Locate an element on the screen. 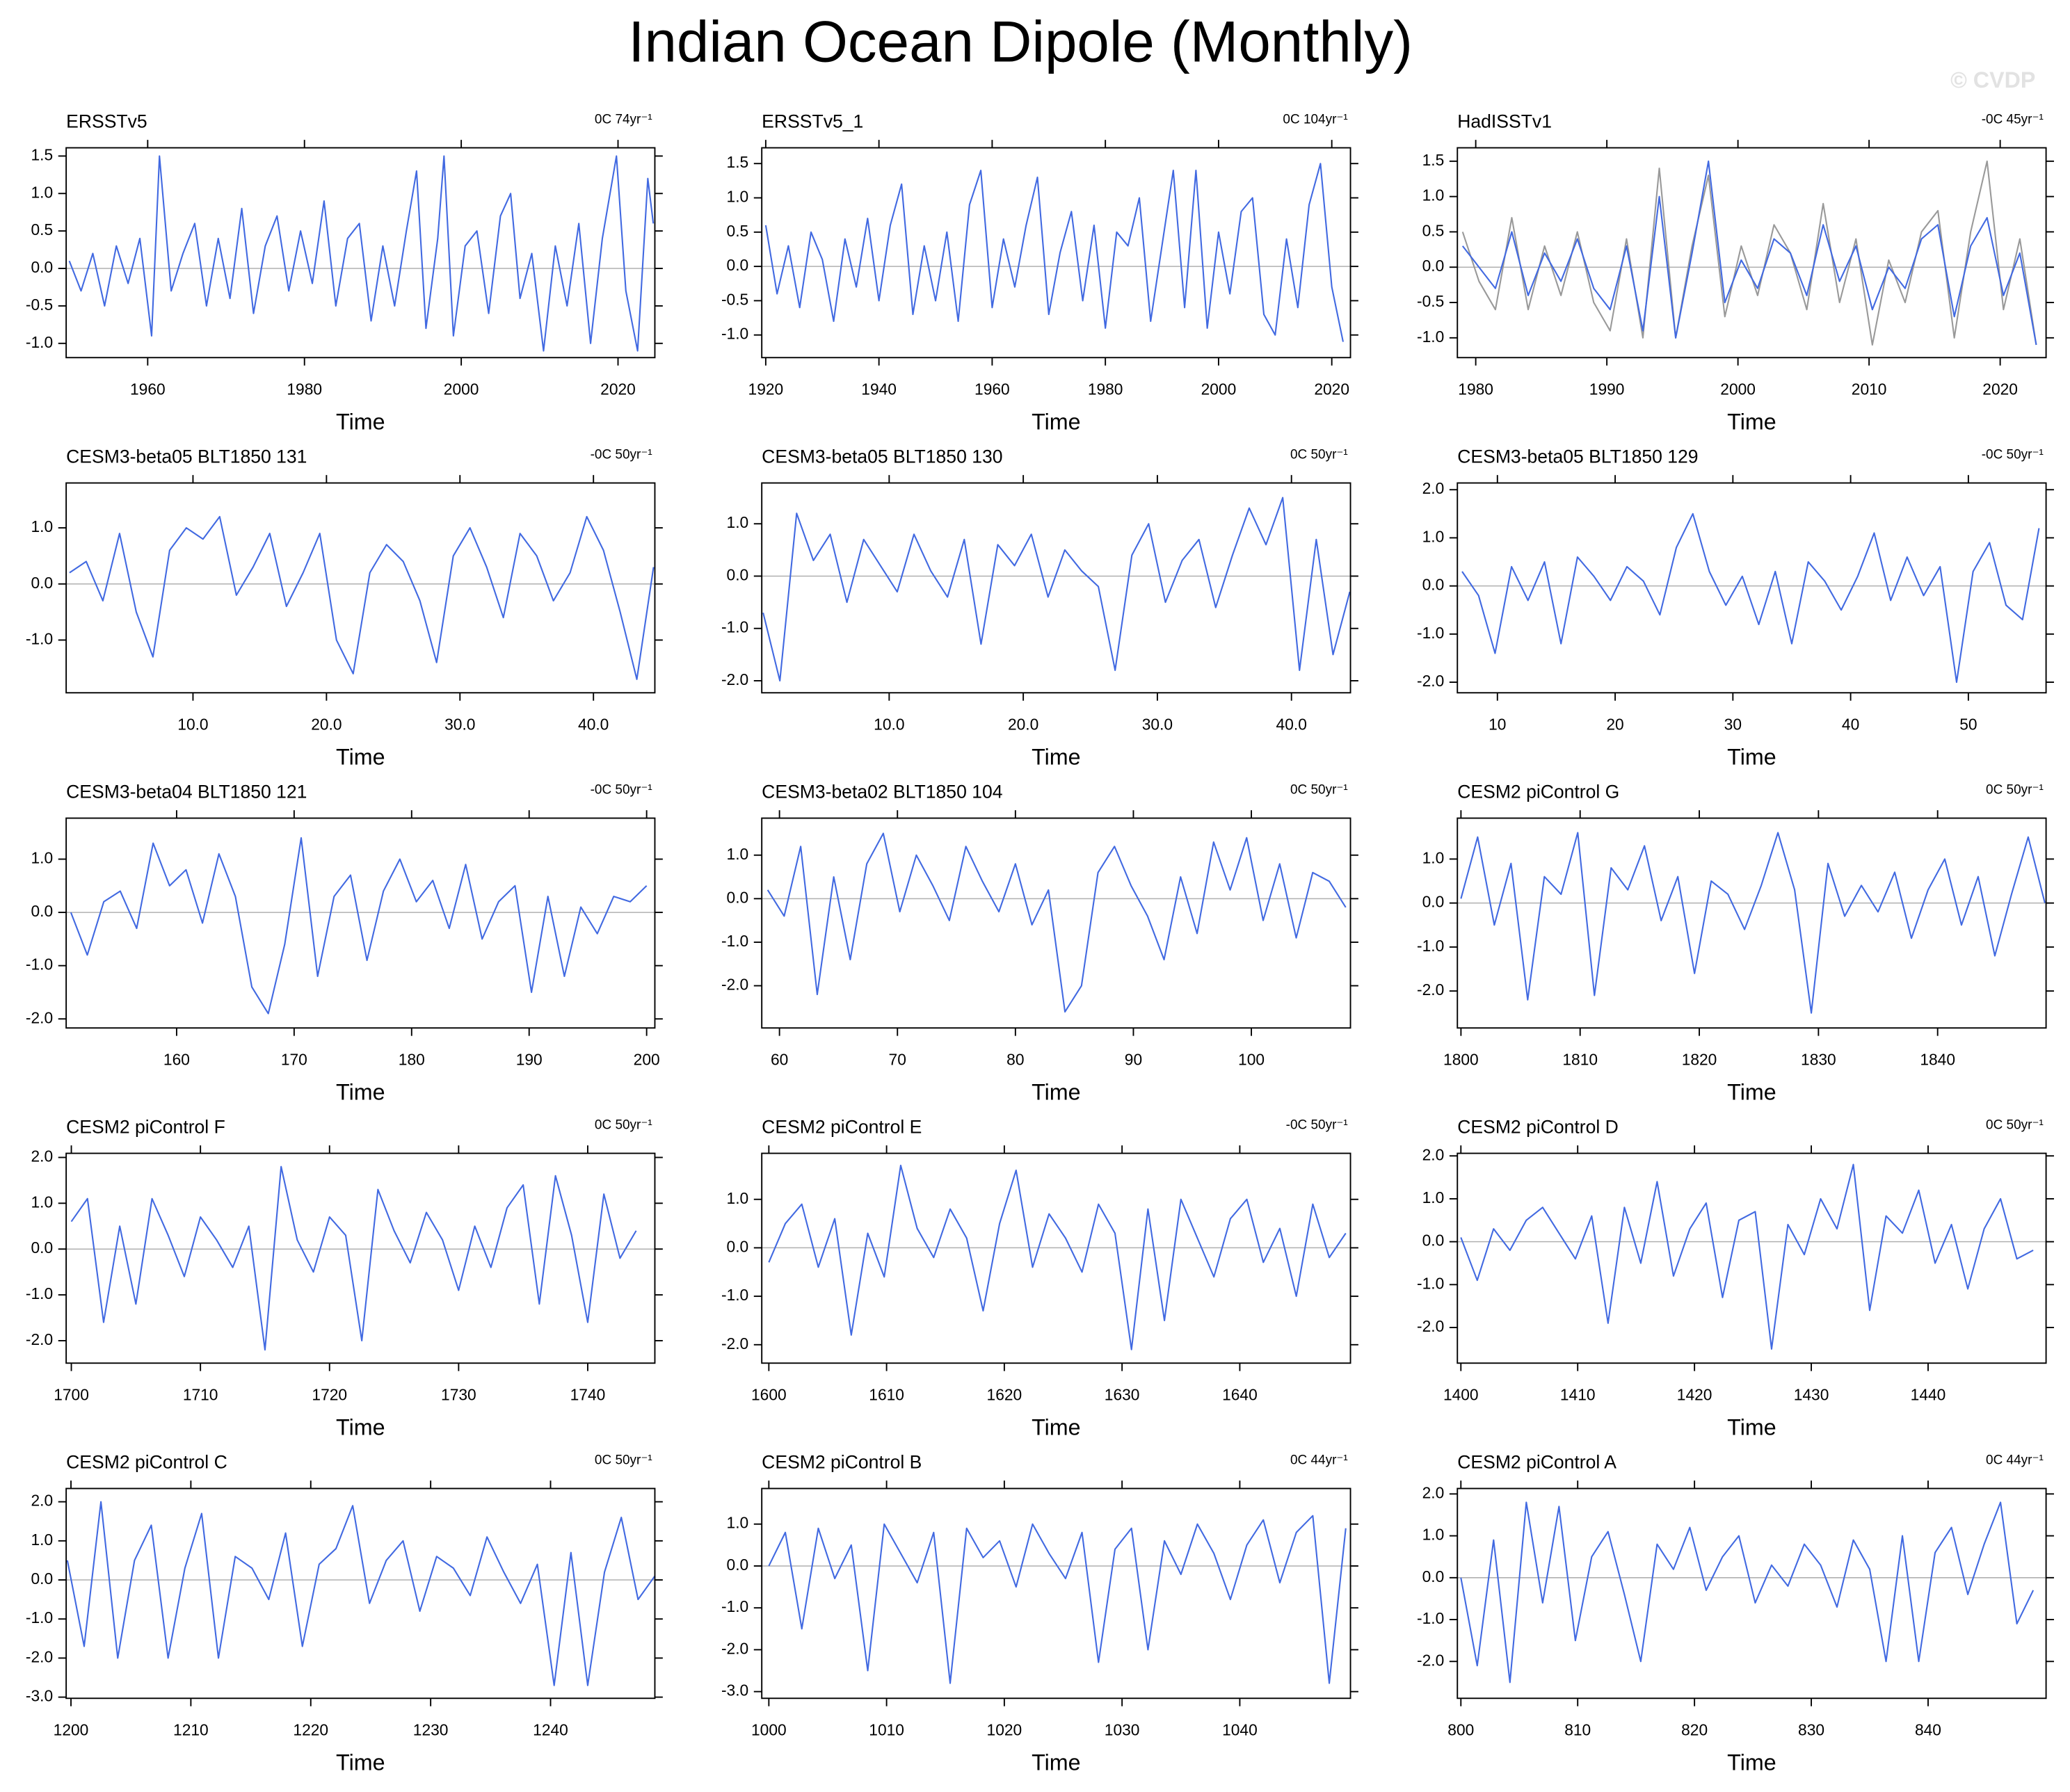 This screenshot has height=1792, width=2070. x-tick-label: 1940 is located at coordinates (879, 389).